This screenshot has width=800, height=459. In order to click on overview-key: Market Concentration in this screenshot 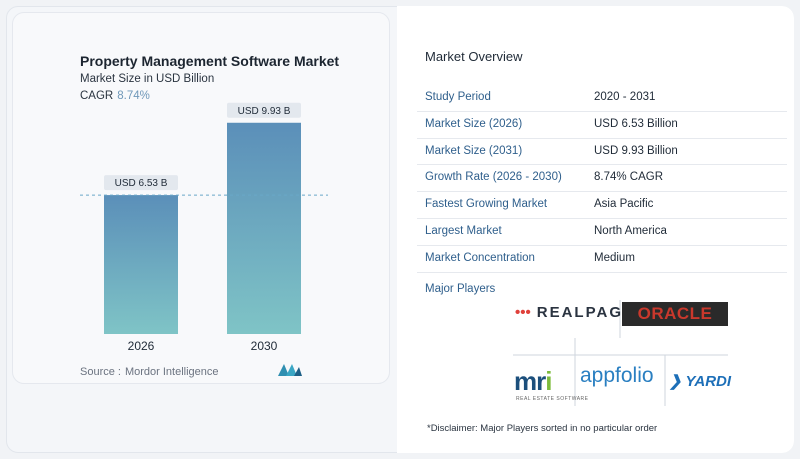, I will do `click(480, 257)`.